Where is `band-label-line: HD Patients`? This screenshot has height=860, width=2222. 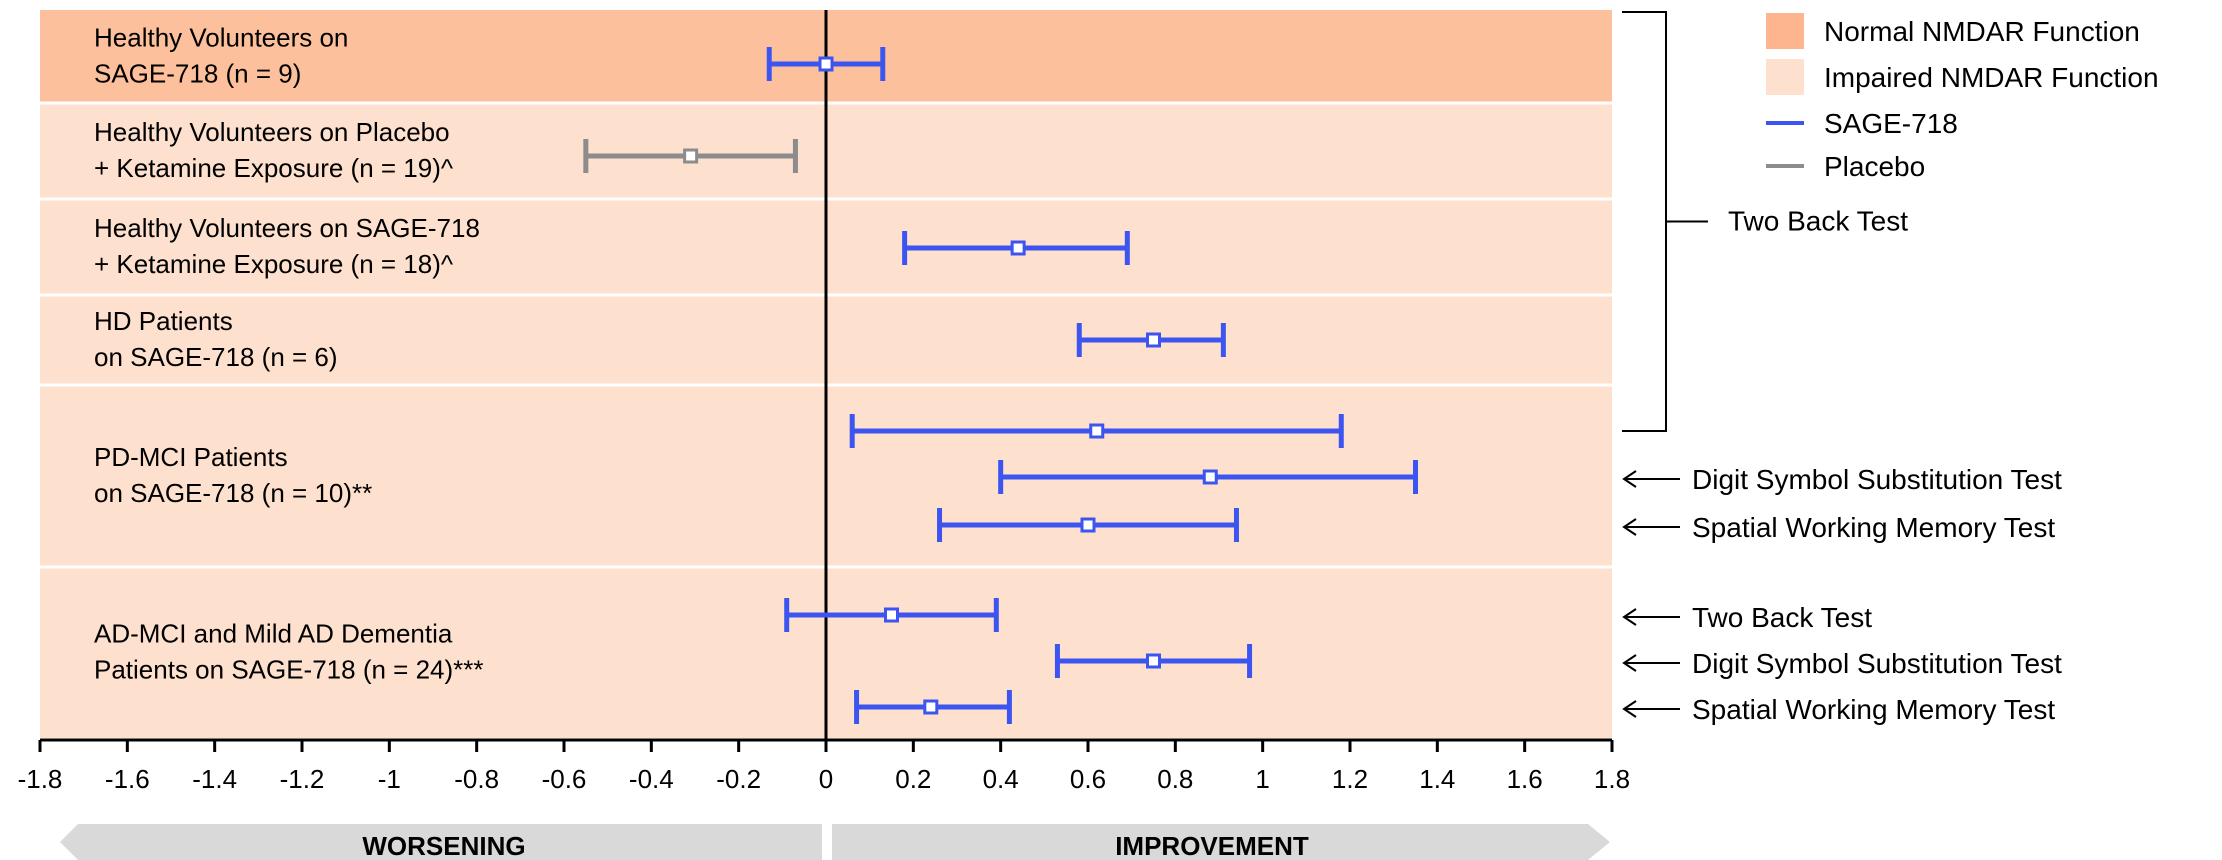 band-label-line: HD Patients is located at coordinates (163, 321).